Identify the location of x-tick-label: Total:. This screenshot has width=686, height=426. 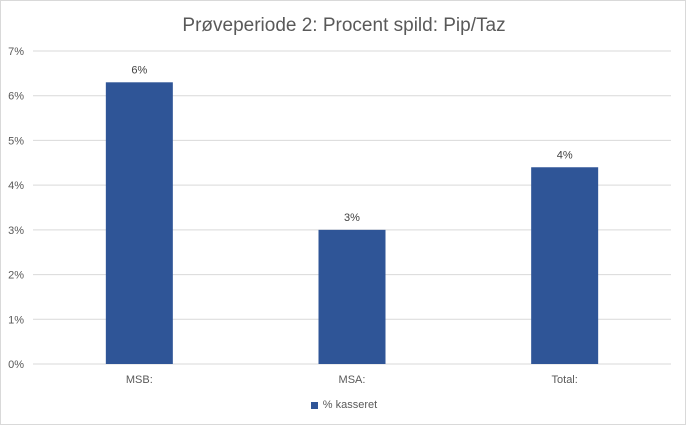
(565, 380).